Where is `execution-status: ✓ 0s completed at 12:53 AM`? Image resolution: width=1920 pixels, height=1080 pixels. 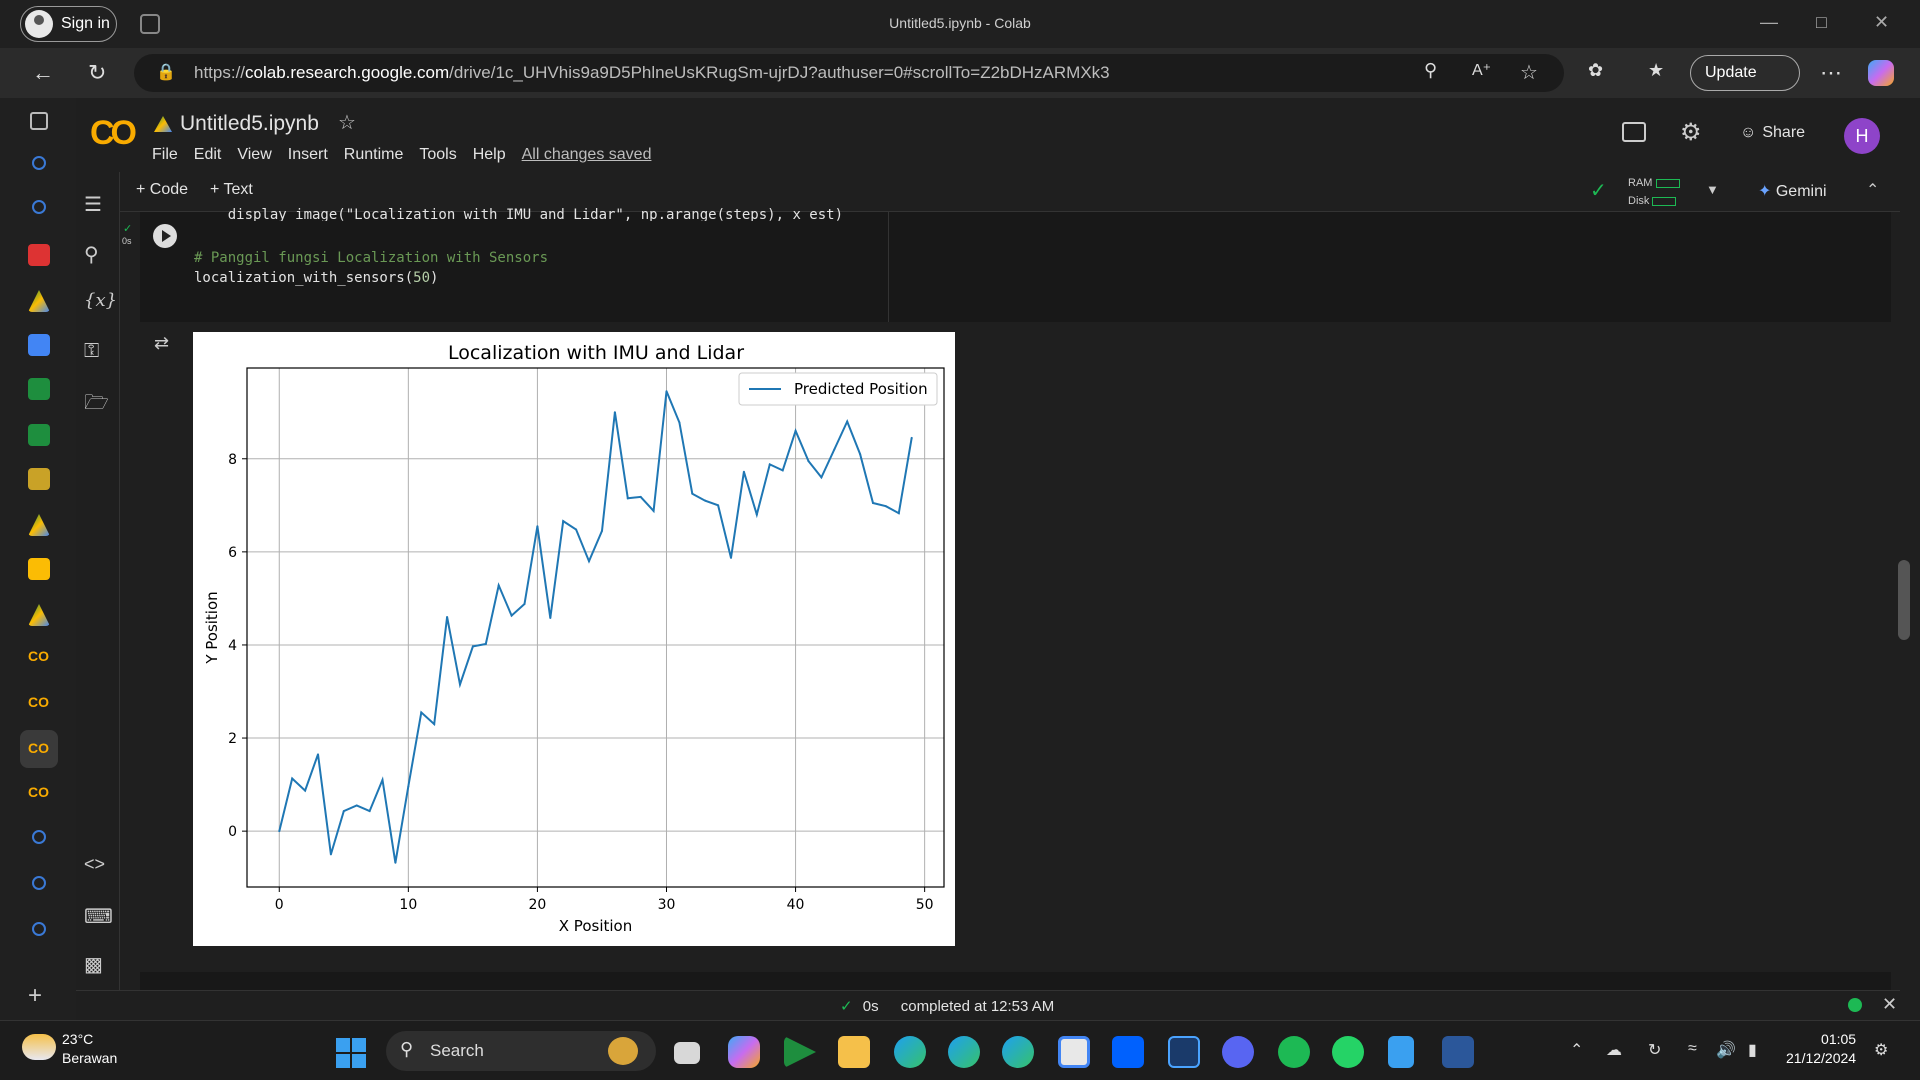
execution-status: ✓ 0s completed at 12:53 AM is located at coordinates (947, 1006).